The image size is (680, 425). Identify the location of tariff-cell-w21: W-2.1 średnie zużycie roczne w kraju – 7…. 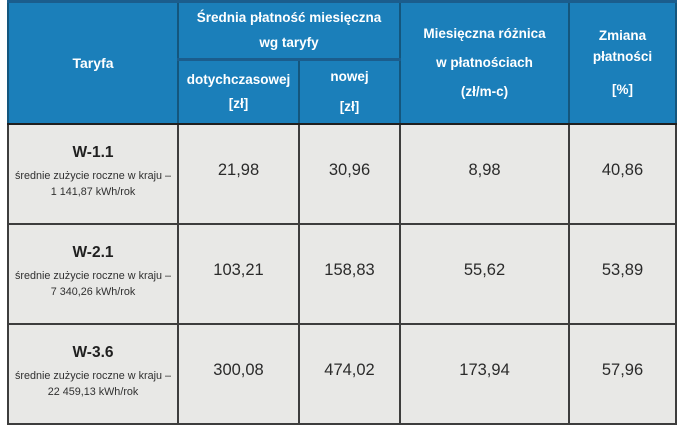
(93, 274).